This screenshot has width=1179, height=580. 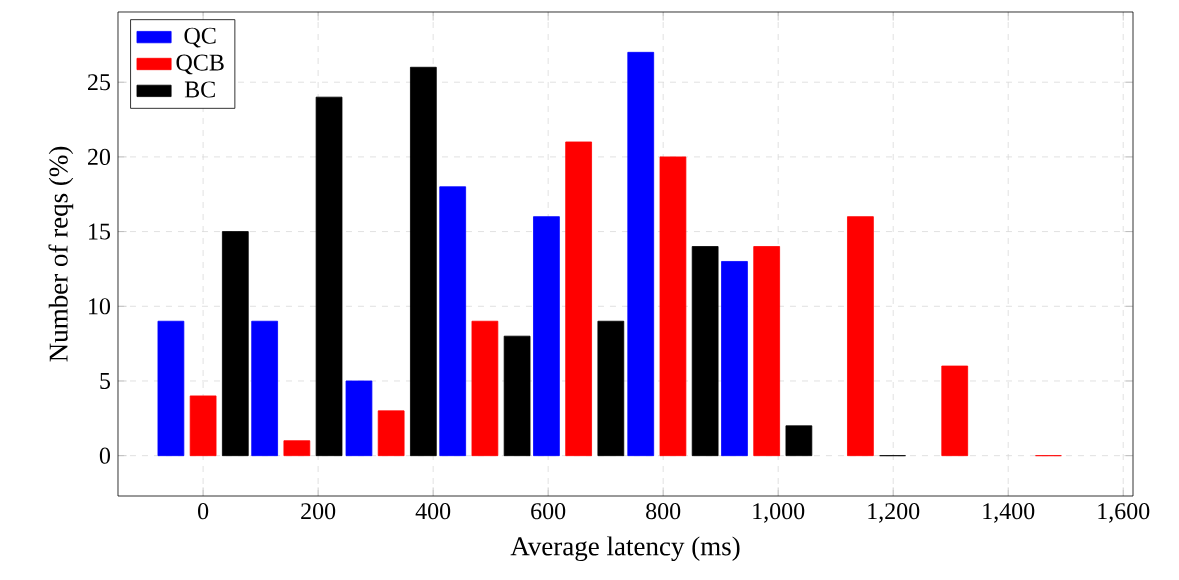 I want to click on y-tick-label: 15, so click(x=100, y=231).